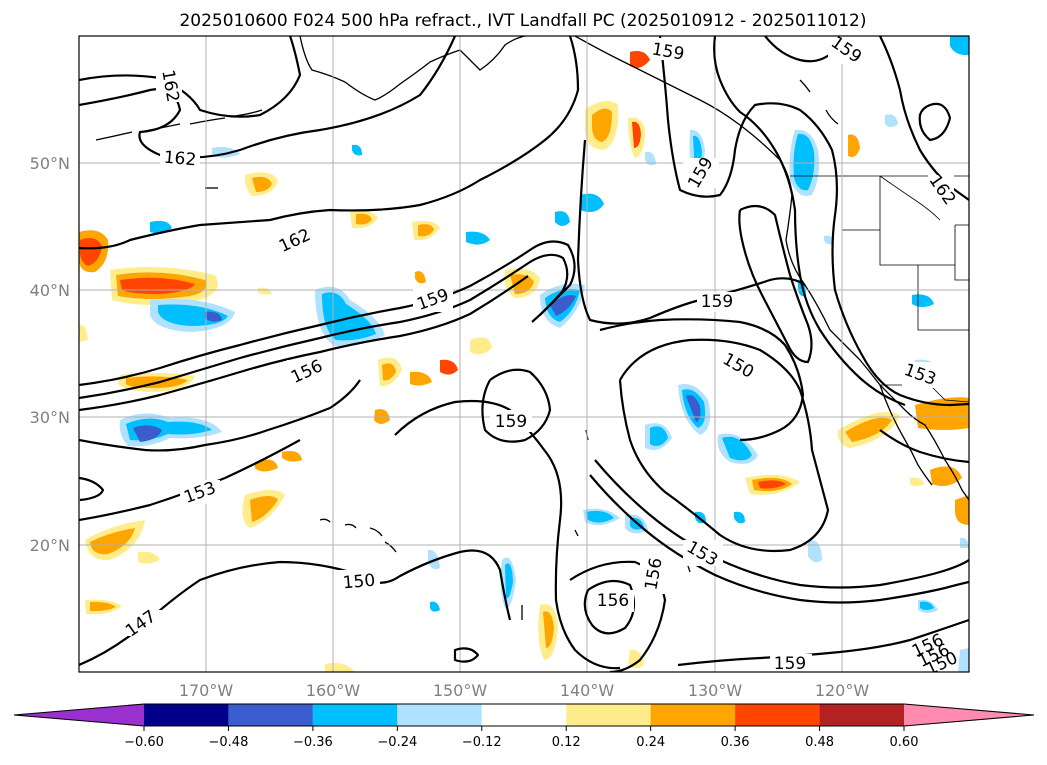 This screenshot has width=1047, height=765. What do you see at coordinates (735, 742) in the screenshot?
I see `colorbar-tick-label: 0.36` at bounding box center [735, 742].